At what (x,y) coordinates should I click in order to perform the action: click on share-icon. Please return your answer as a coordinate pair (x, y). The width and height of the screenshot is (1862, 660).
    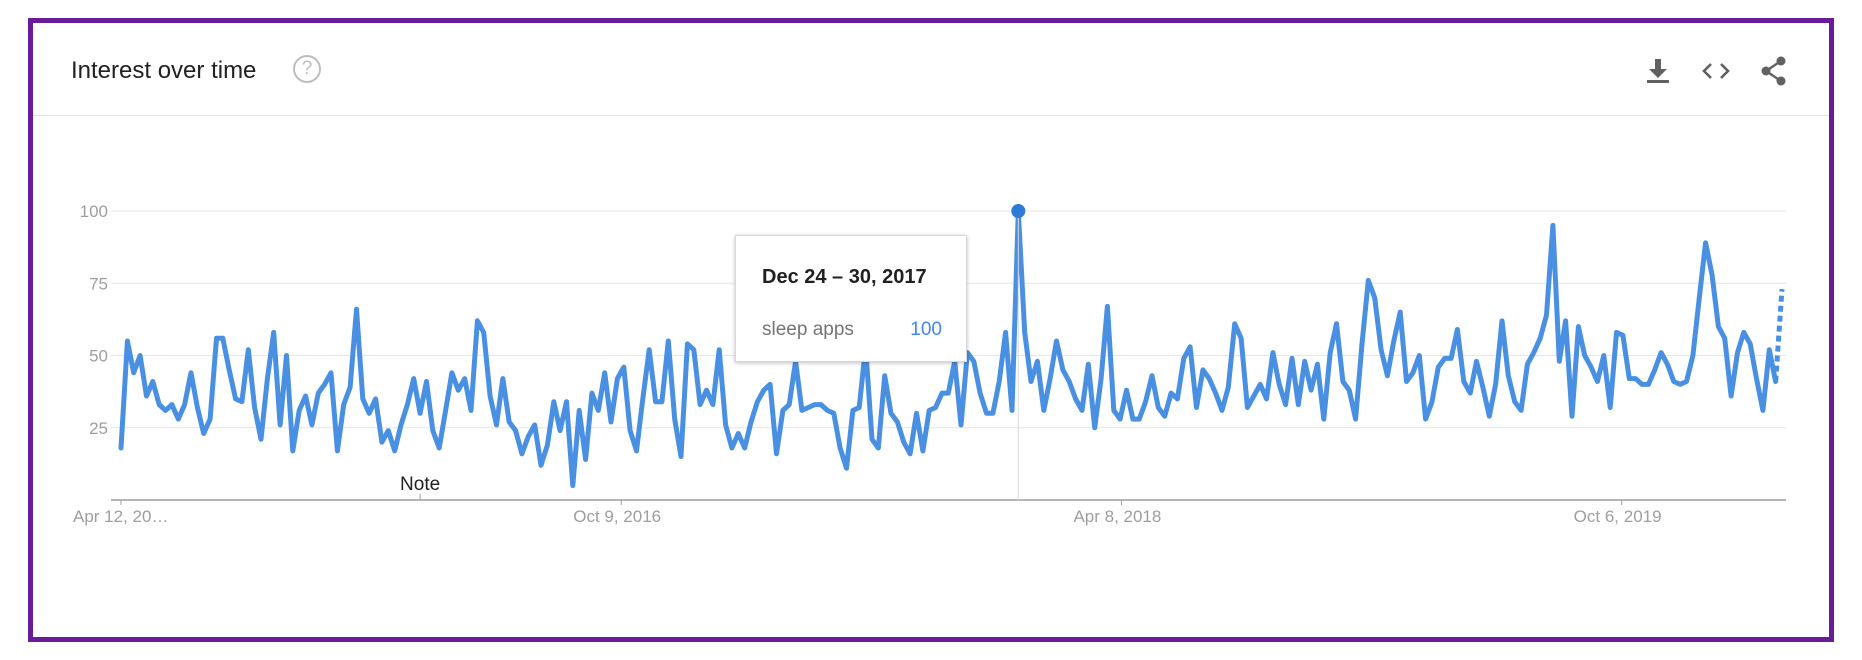
    Looking at the image, I should click on (1774, 71).